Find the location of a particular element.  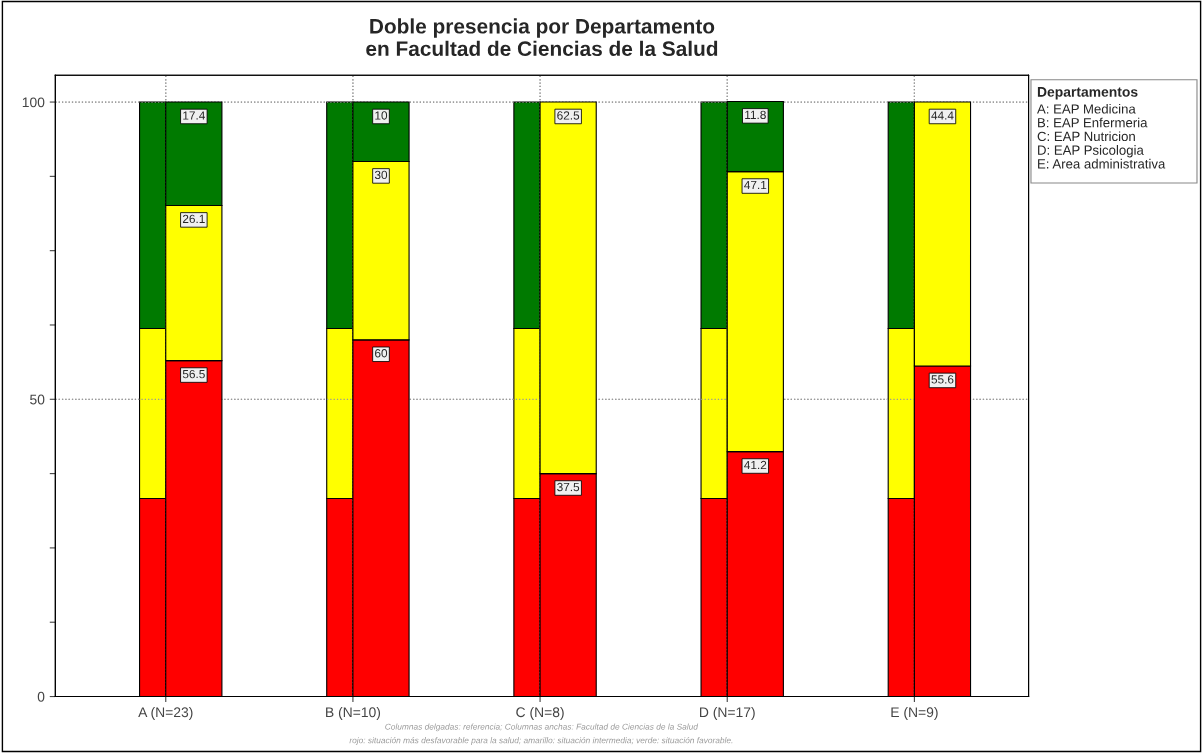

text: B: EAP Enfermeria is located at coordinates (1093, 122).